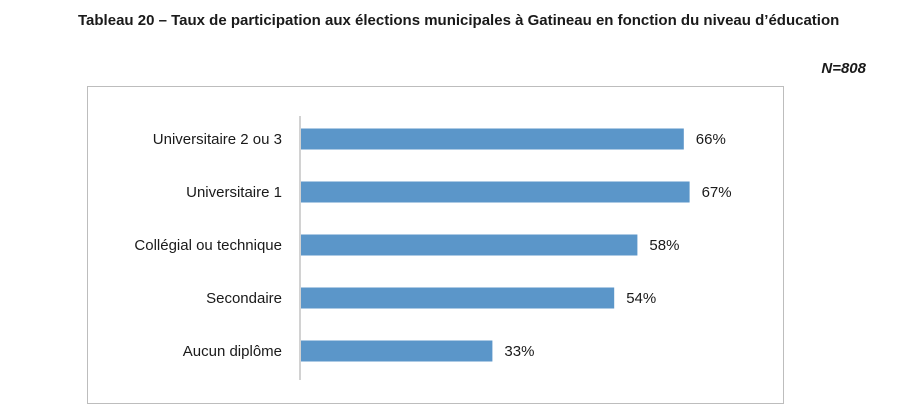 The width and height of the screenshot is (909, 413). Describe the element at coordinates (208, 245) in the screenshot. I see `category-label: Collégial ou technique` at that location.